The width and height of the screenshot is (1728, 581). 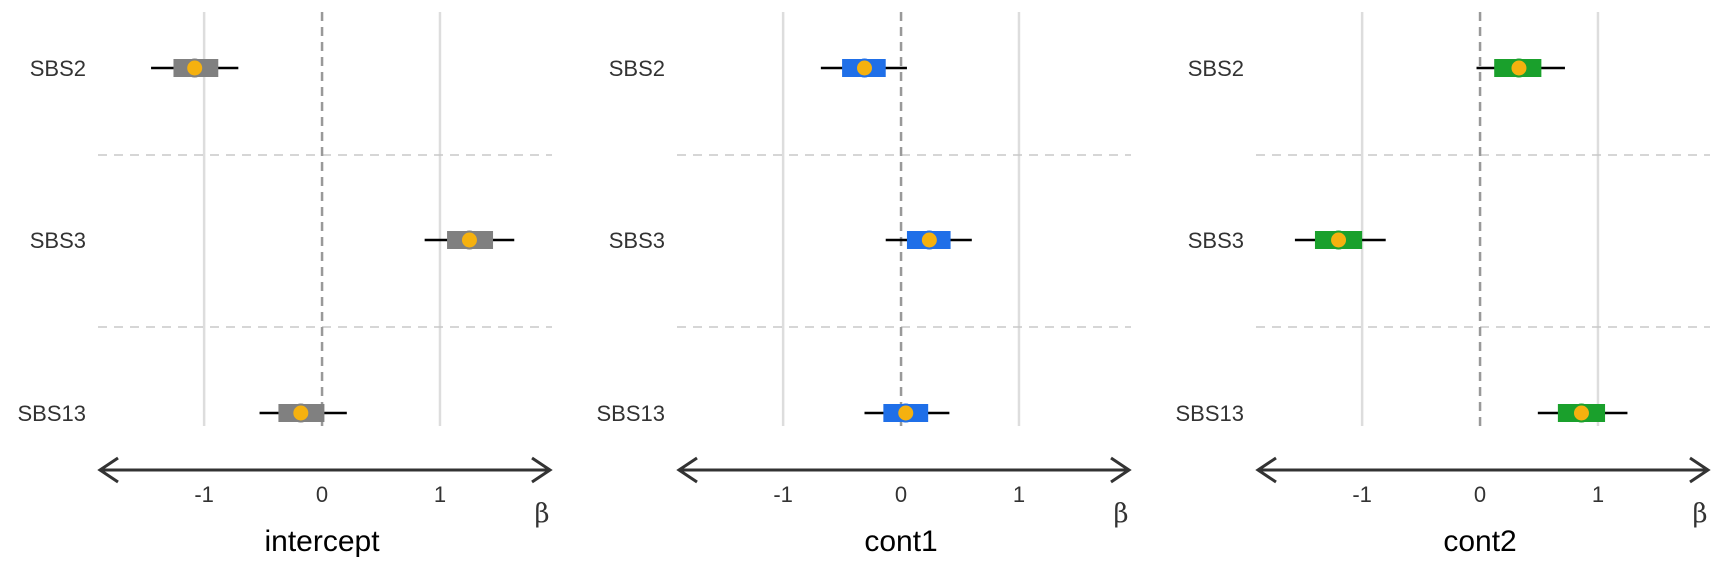 What do you see at coordinates (1479, 541) in the screenshot?
I see `panel-title: cont2` at bounding box center [1479, 541].